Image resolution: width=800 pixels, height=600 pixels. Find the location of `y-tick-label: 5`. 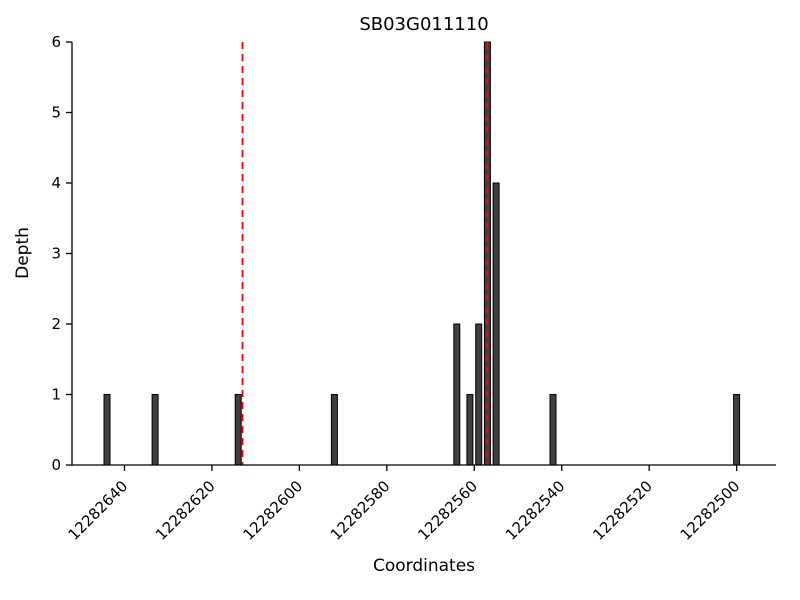

y-tick-label: 5 is located at coordinates (56, 113).